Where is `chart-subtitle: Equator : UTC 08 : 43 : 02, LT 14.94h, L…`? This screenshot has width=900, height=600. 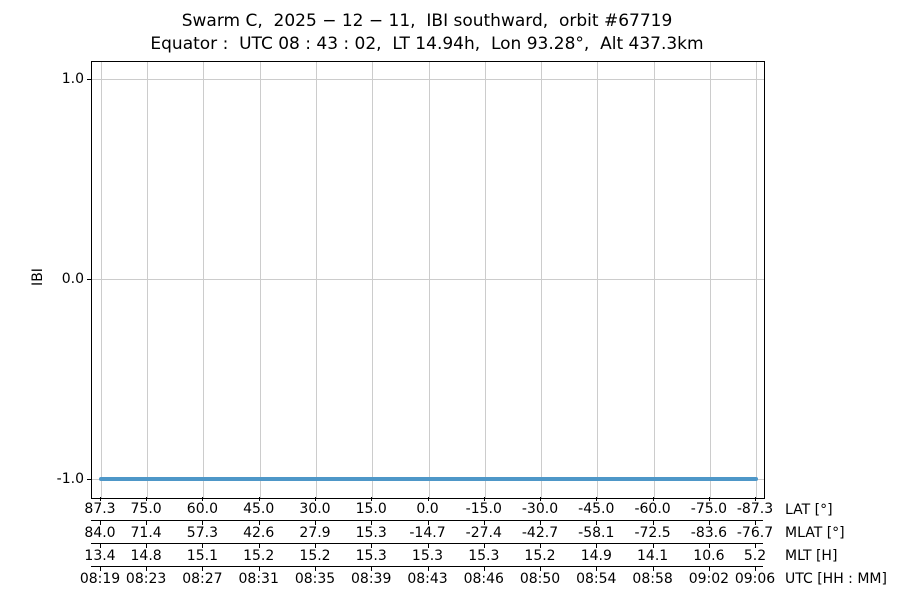 chart-subtitle: Equator : UTC 08 : 43 : 02, LT 14.94h, L… is located at coordinates (427, 44).